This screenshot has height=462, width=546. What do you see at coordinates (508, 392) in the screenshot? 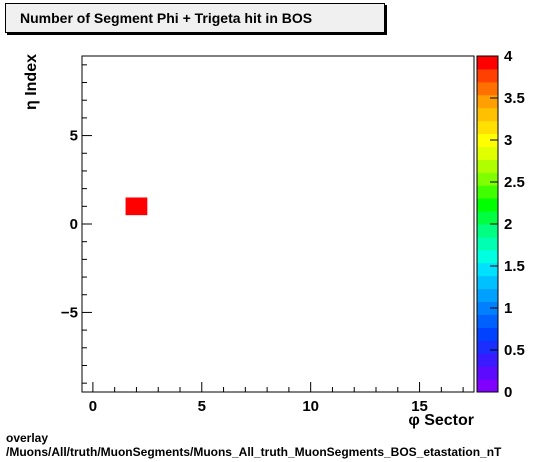
I see `palette-tick-label: 0` at bounding box center [508, 392].